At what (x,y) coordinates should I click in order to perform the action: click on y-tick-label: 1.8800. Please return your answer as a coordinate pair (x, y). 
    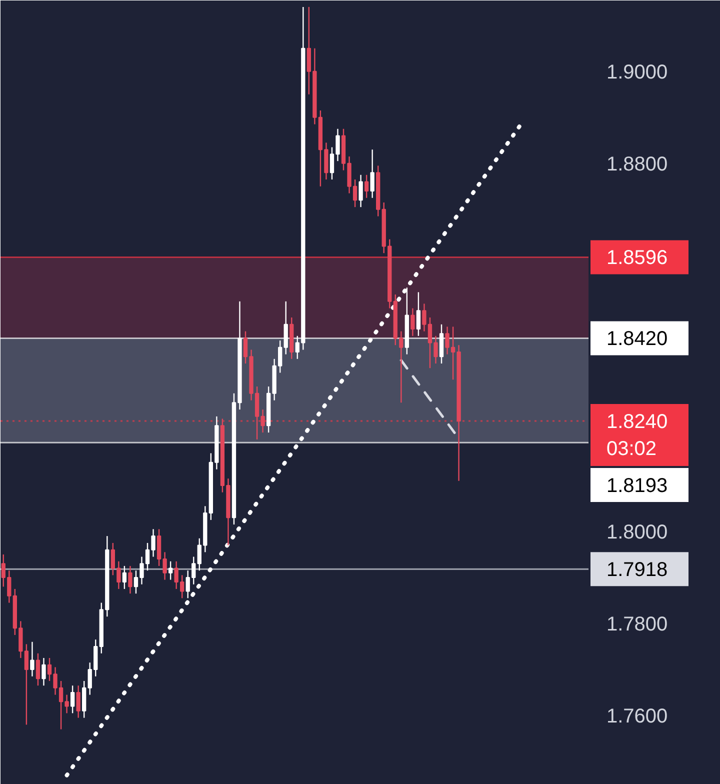
    Looking at the image, I should click on (637, 164).